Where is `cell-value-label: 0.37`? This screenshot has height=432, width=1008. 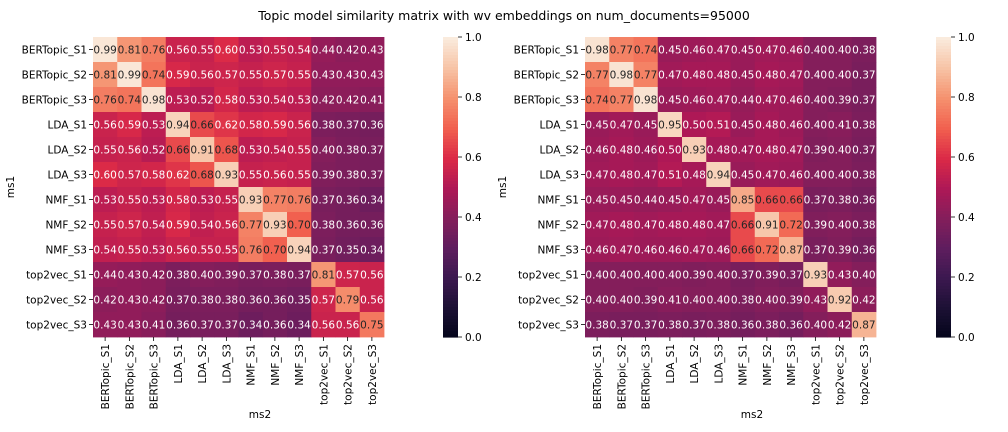
cell-value-label: 0.37 is located at coordinates (323, 200).